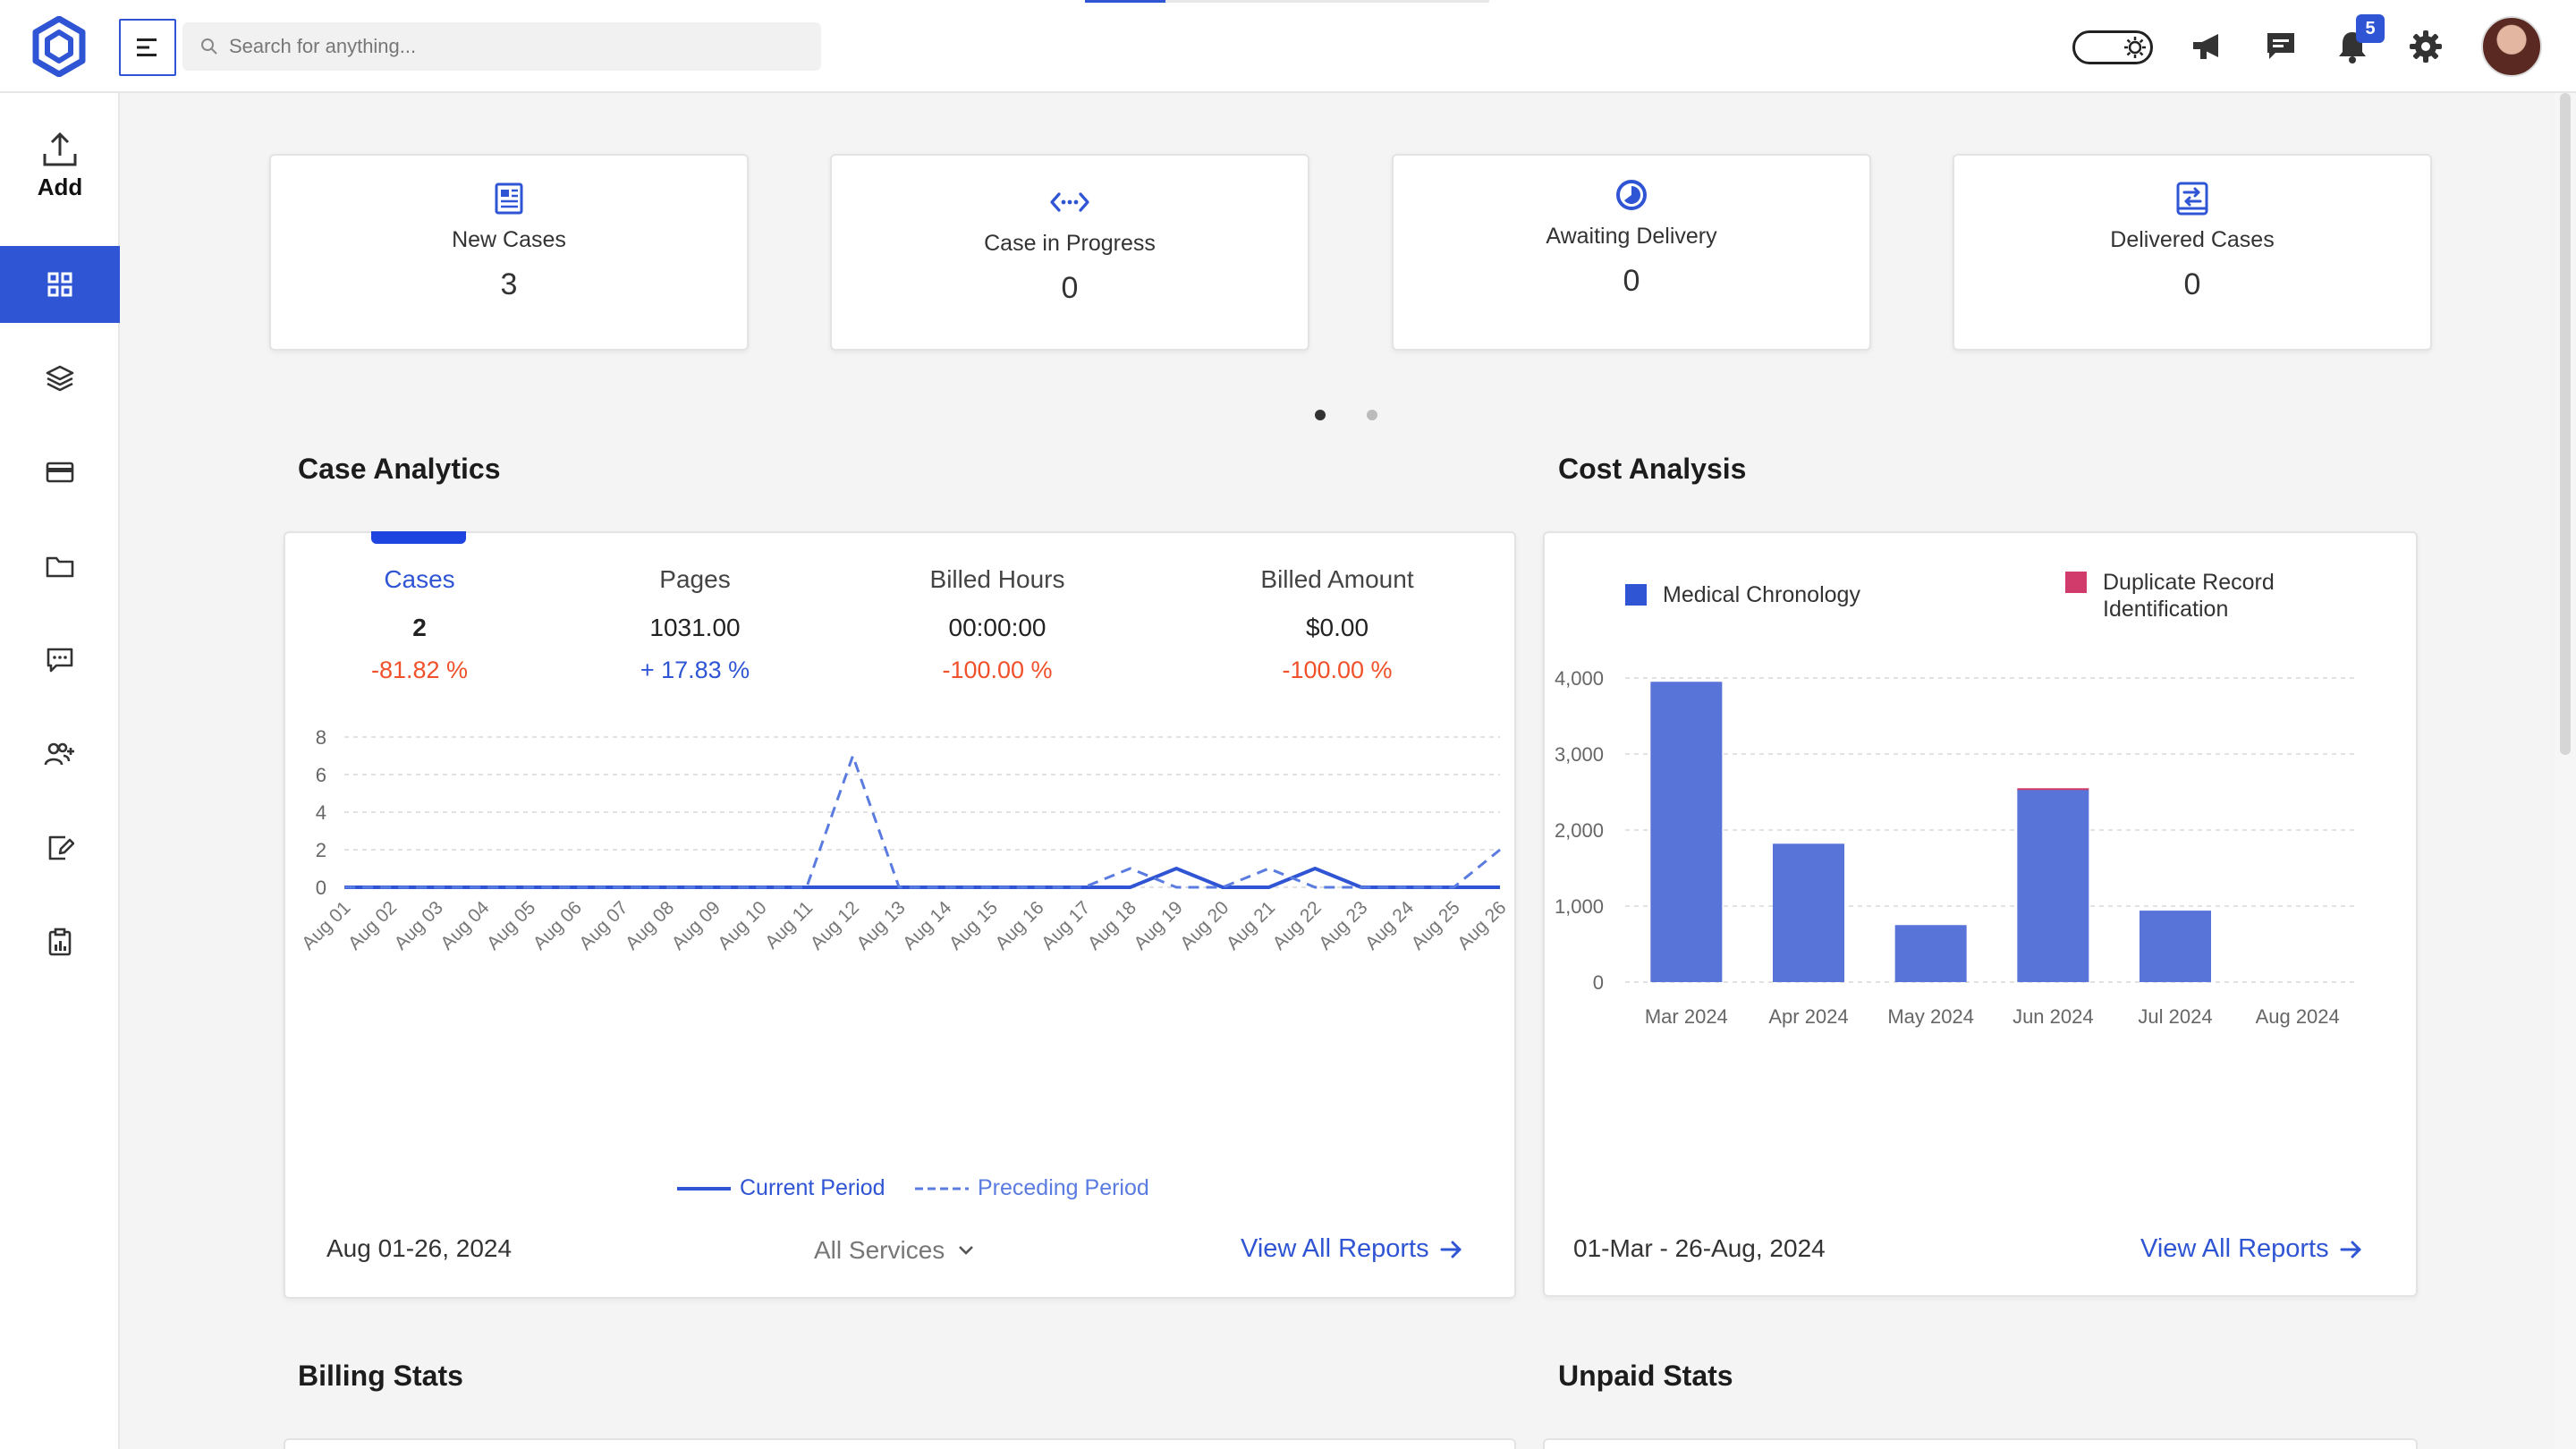  Describe the element at coordinates (1579, 754) in the screenshot. I see `y-tick-label: 3,000` at that location.